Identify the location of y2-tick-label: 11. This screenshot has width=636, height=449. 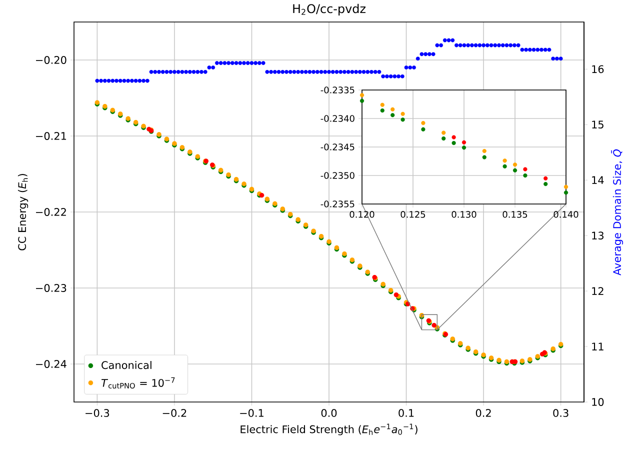
(598, 346).